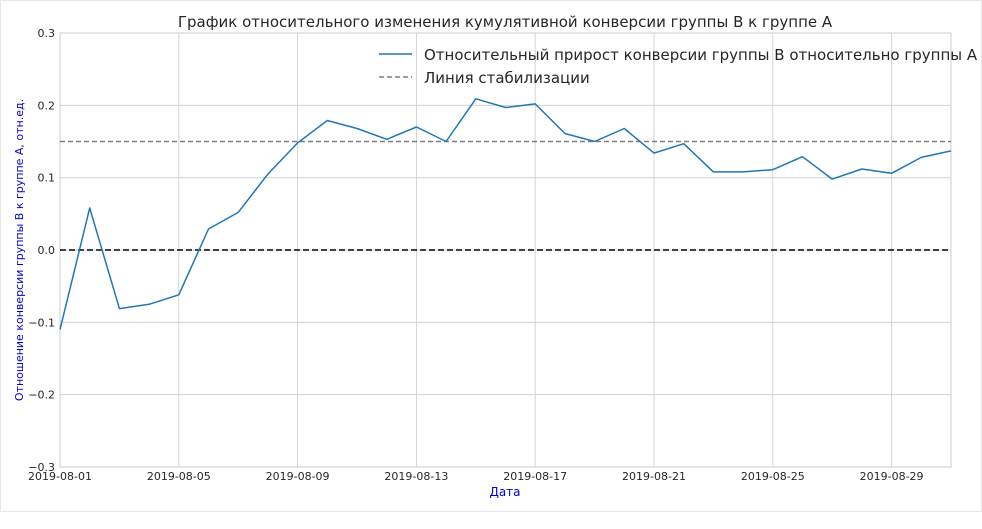 The height and width of the screenshot is (529, 982). Describe the element at coordinates (892, 476) in the screenshot. I see `x-tick-label: 2019-08-29` at that location.